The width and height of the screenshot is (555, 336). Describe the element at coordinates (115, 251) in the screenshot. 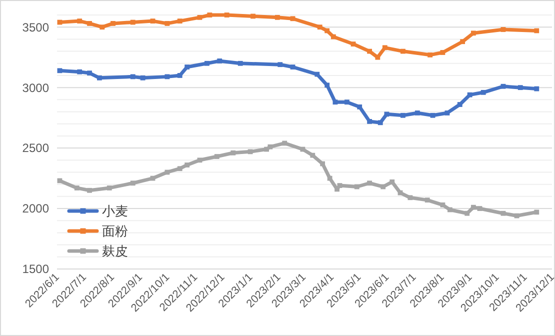

I see `legend-label: 麸皮` at that location.